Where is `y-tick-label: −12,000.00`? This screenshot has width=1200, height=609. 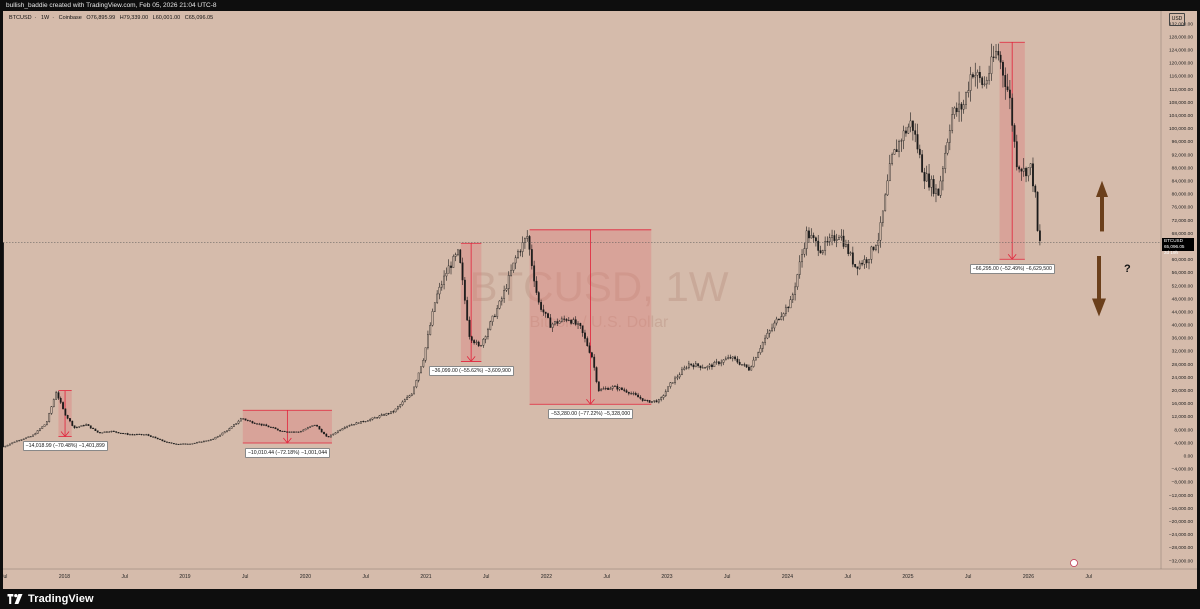
y-tick-label: −12,000.00 is located at coordinates (1181, 496).